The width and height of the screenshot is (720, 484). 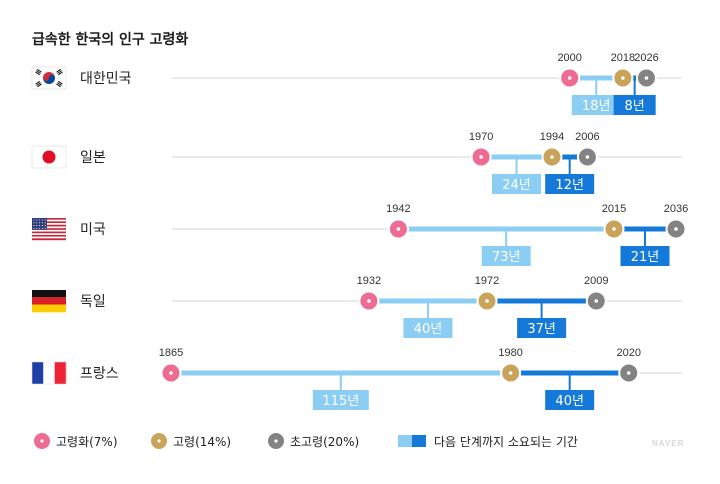 I want to click on country-name: 미국, so click(x=93, y=230).